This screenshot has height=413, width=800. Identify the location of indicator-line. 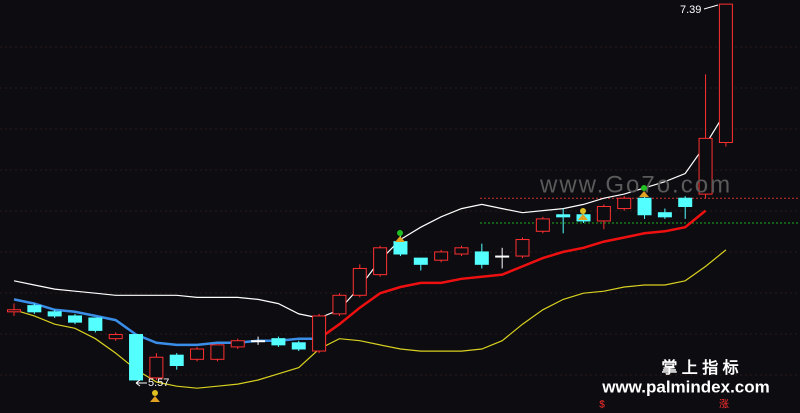
(166, 322).